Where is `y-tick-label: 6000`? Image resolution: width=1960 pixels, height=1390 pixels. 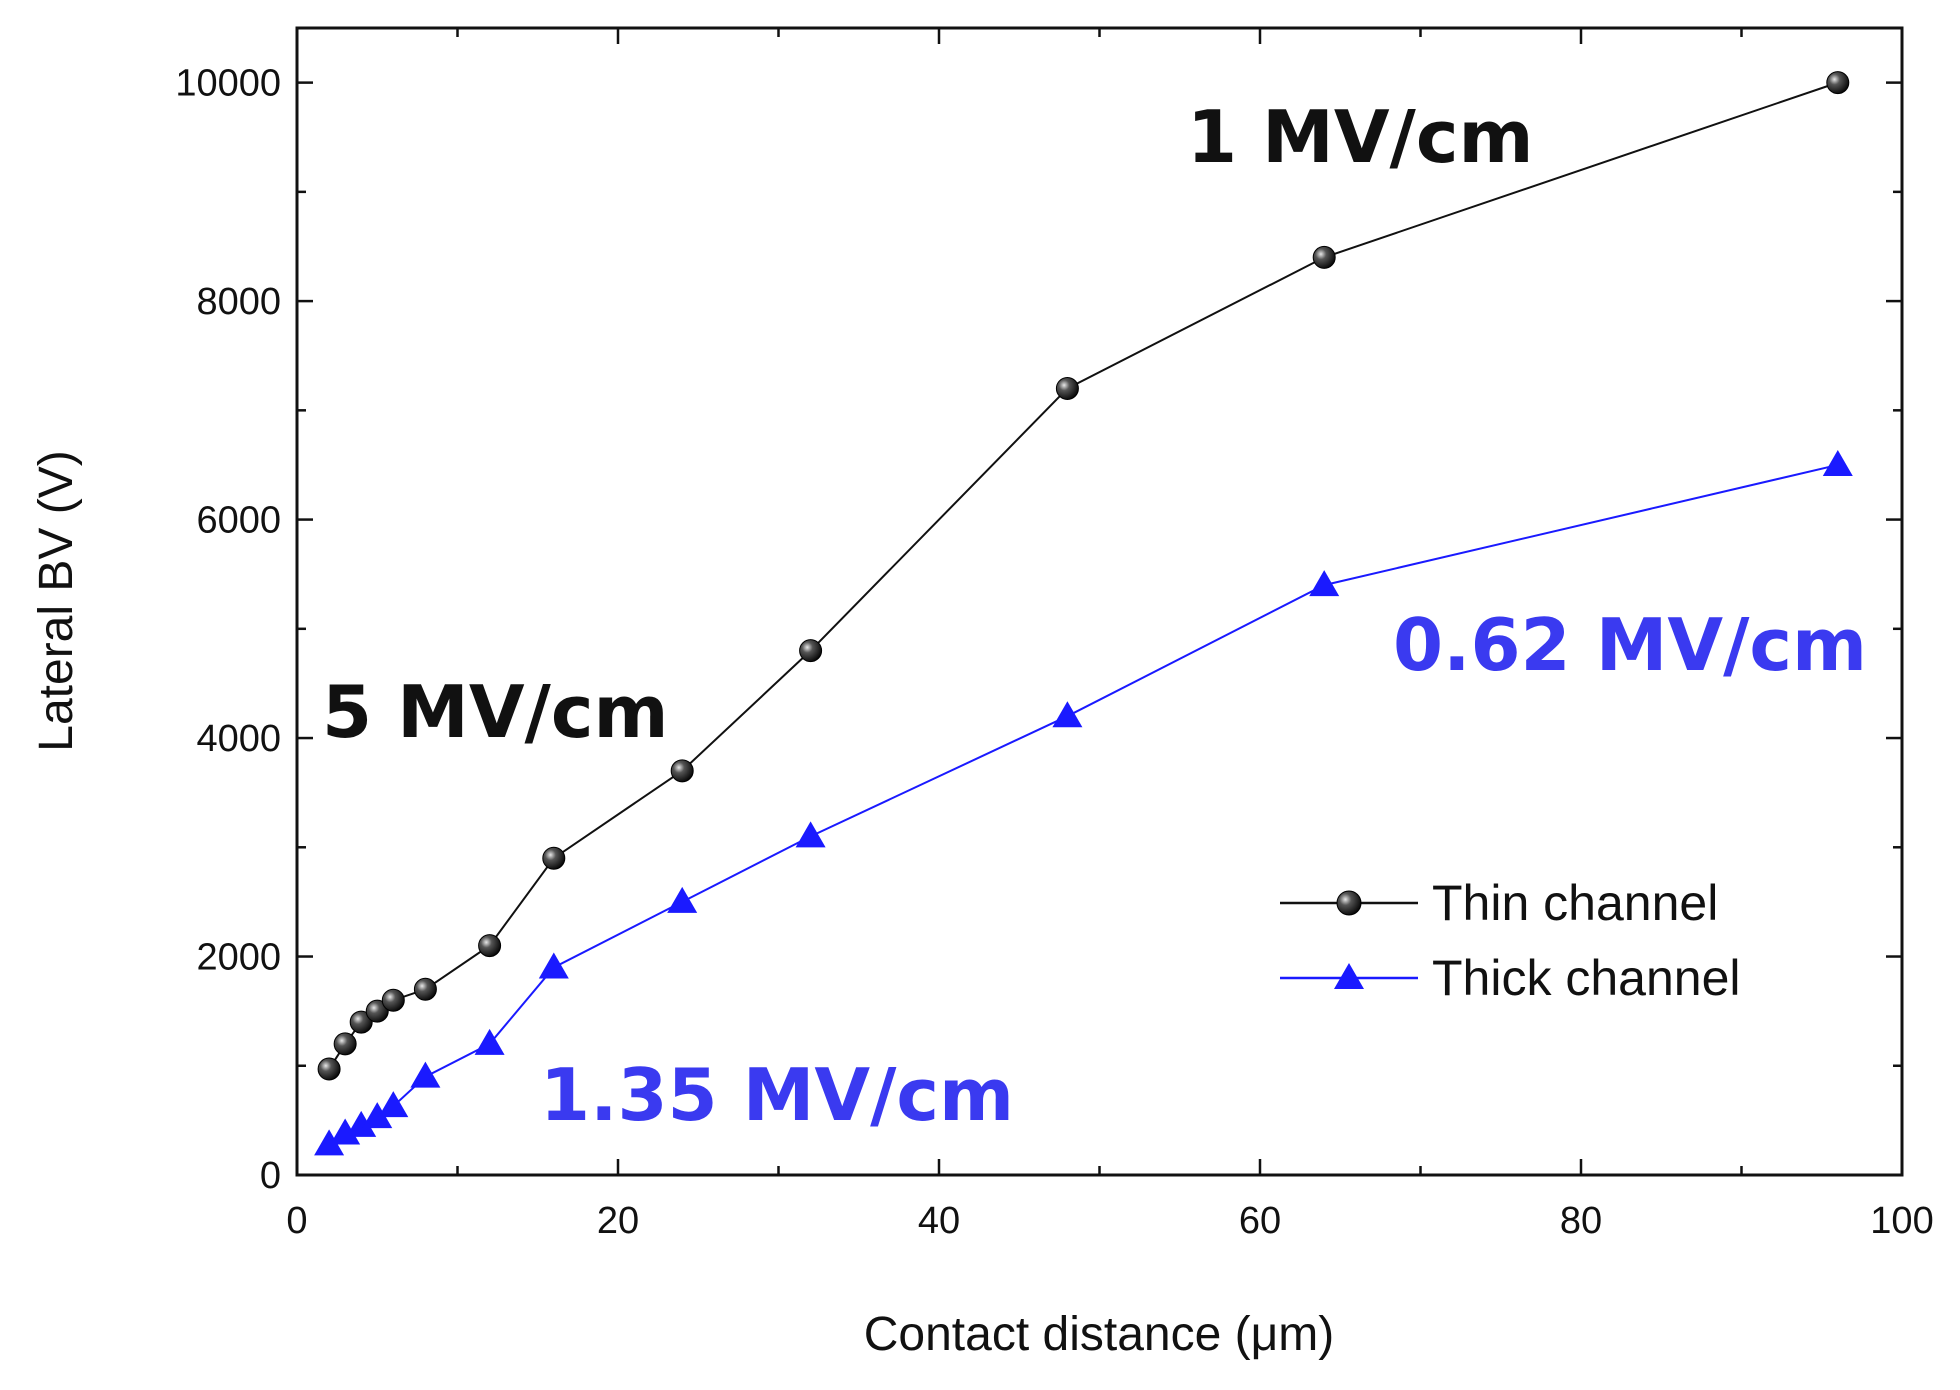 y-tick-label: 6000 is located at coordinates (238, 521).